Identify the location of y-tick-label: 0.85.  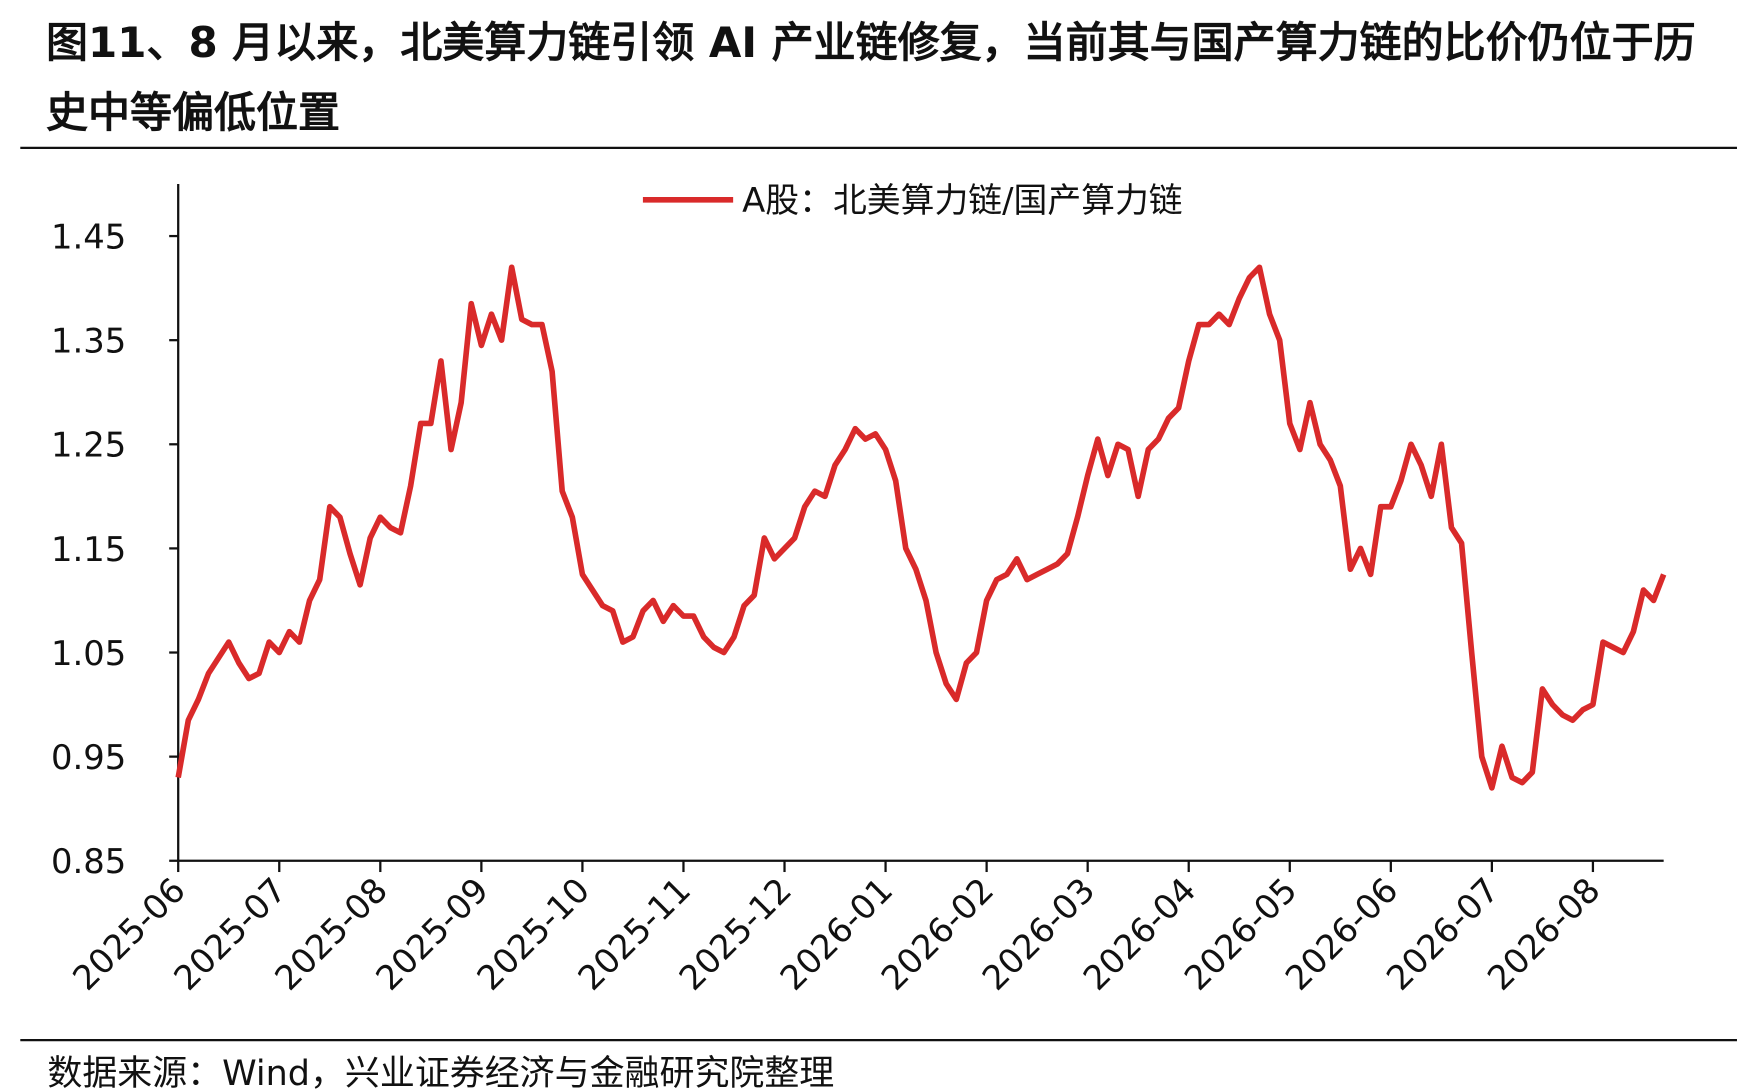
(88, 861).